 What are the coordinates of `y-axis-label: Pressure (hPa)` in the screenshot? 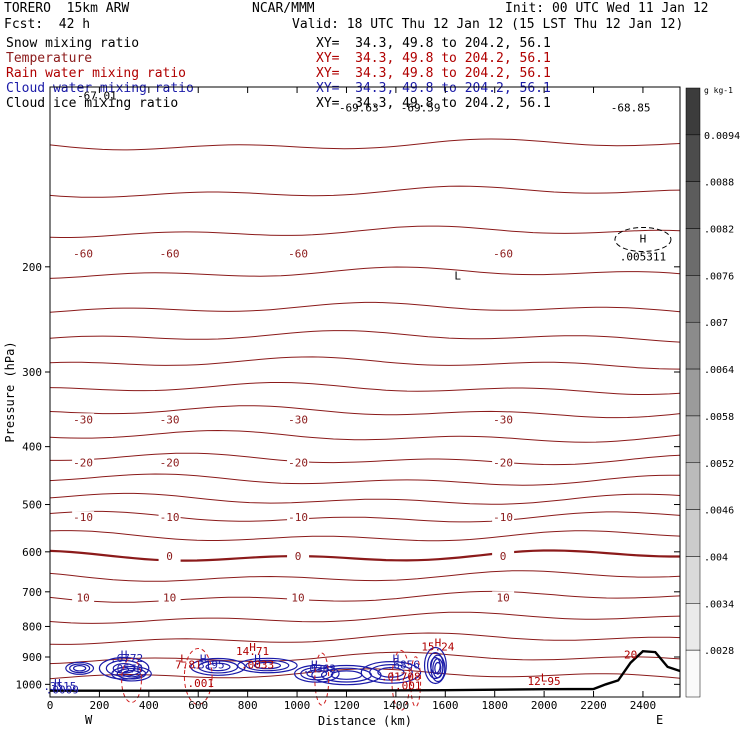 It's located at (10, 391).